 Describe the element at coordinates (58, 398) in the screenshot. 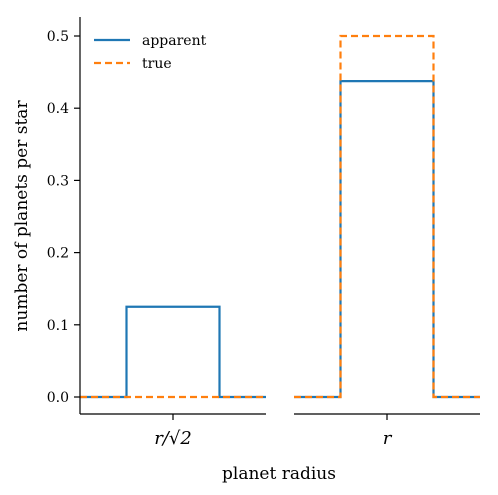

I see `y-tick-label: 0.0` at that location.